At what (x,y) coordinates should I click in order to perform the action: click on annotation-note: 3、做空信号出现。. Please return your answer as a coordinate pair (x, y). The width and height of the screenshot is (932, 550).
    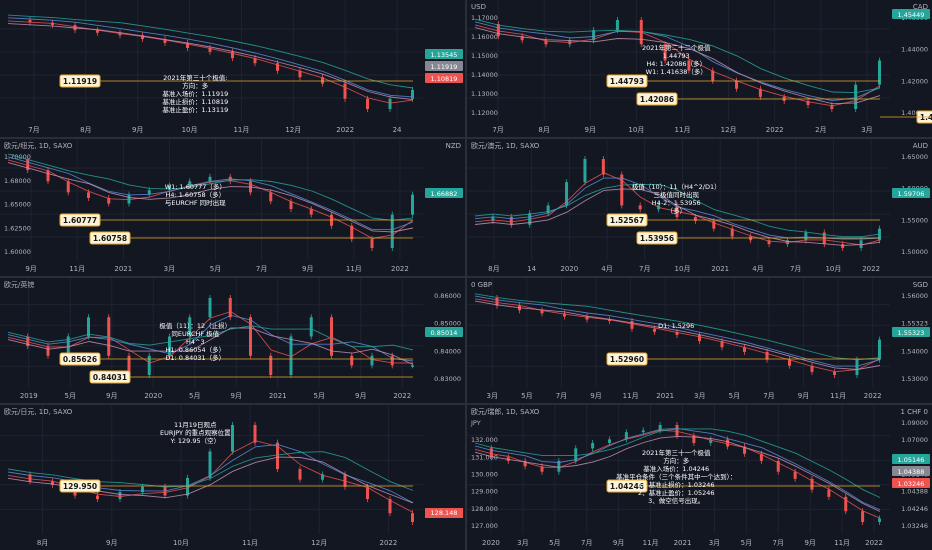
    Looking at the image, I should click on (676, 500).